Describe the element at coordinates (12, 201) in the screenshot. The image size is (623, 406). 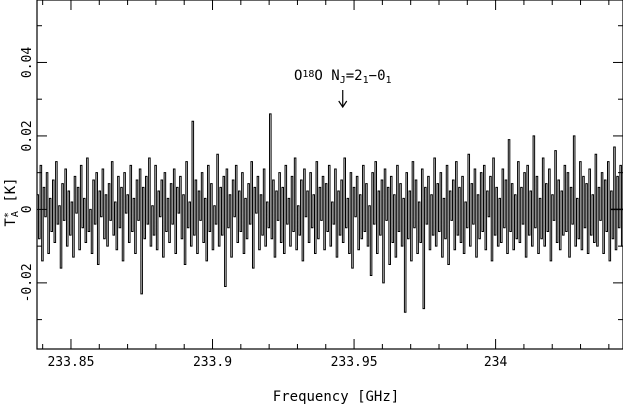
I see `y-axis-label: T*A [K]` at that location.